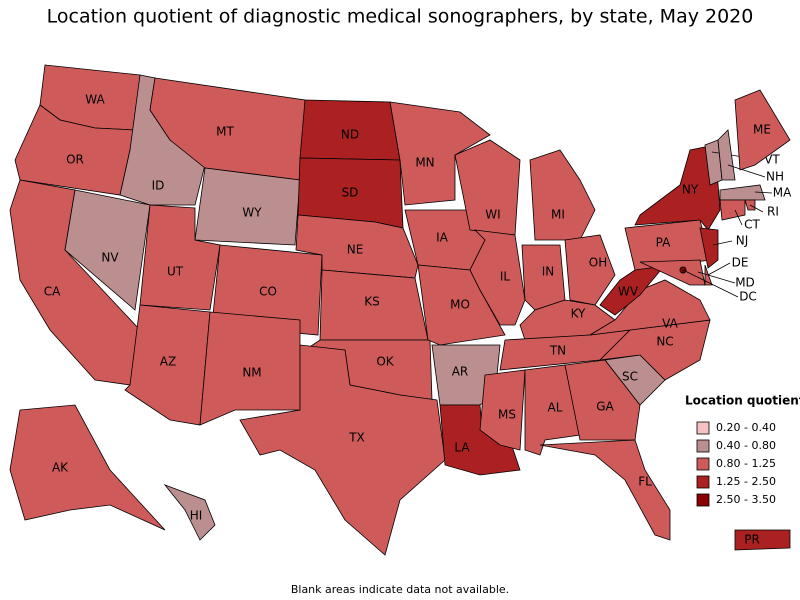  What do you see at coordinates (252, 213) in the screenshot?
I see `state-label: WY` at bounding box center [252, 213].